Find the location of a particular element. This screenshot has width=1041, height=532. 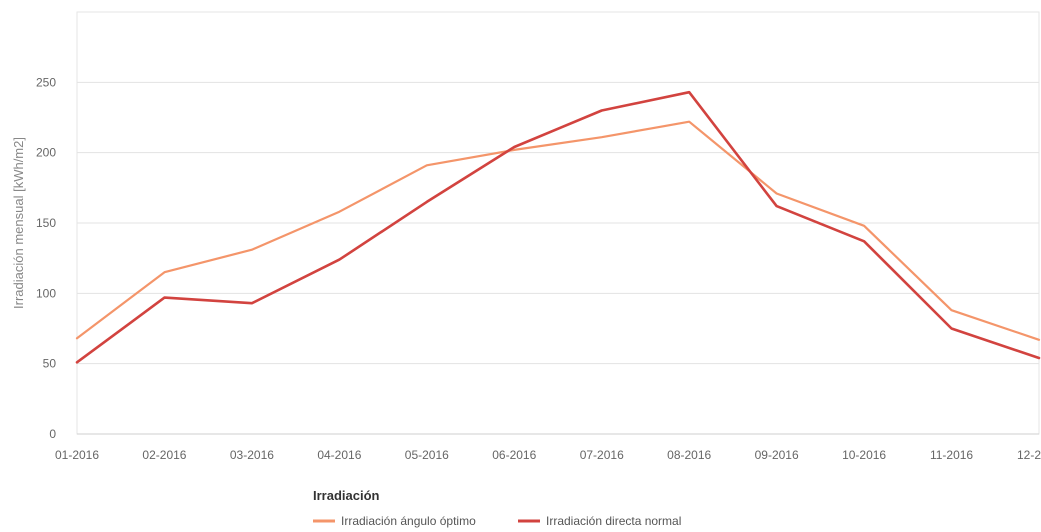

x-tick-label: 10-2016 is located at coordinates (864, 455).